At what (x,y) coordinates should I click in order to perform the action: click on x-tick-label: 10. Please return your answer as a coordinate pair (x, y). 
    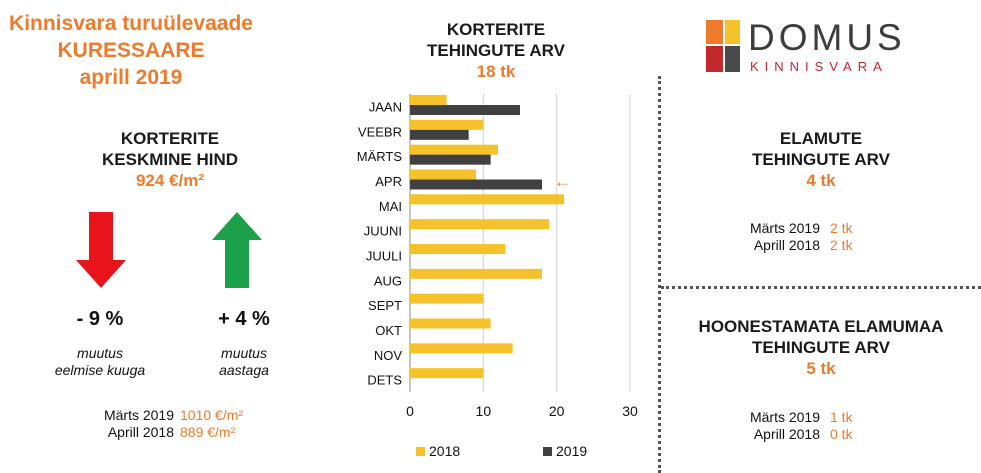
    Looking at the image, I should click on (484, 411).